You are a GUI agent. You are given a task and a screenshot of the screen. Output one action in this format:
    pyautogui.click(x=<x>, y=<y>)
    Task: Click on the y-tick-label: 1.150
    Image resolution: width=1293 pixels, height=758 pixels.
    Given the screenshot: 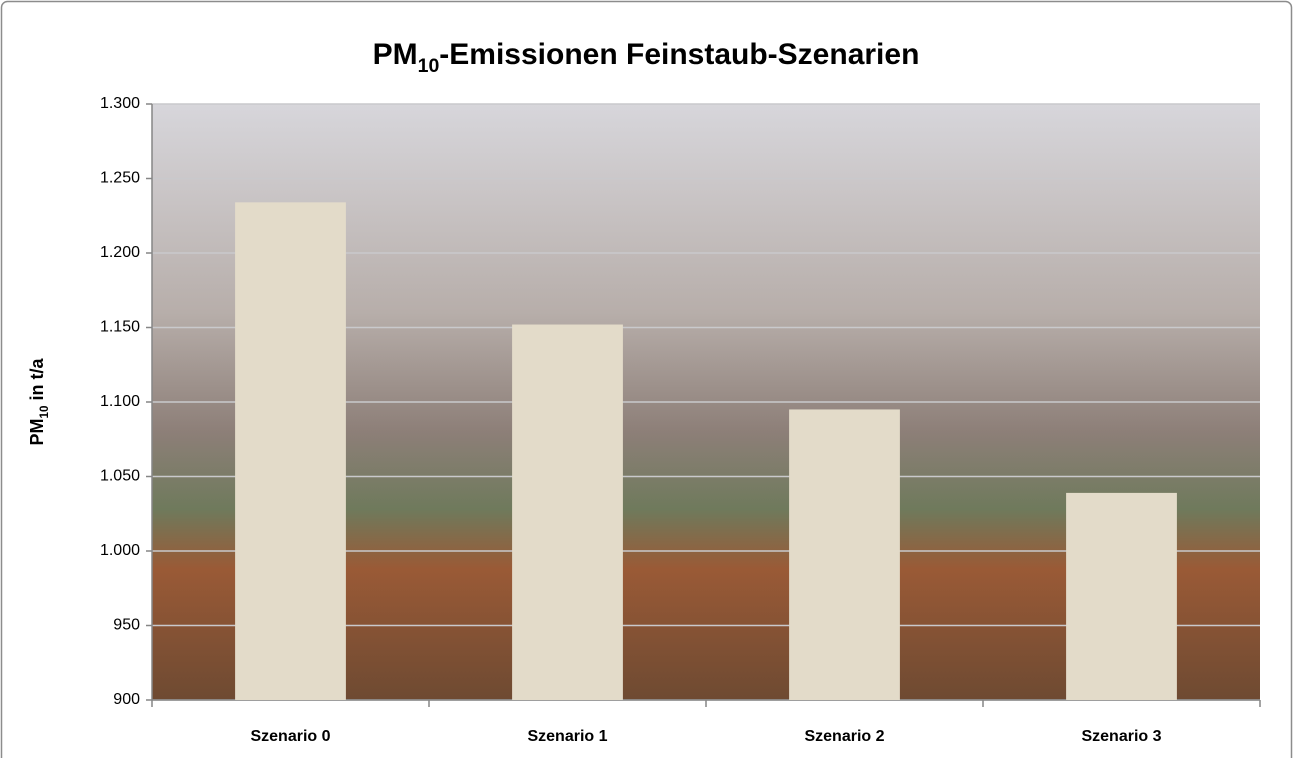 What is the action you would take?
    pyautogui.click(x=120, y=327)
    